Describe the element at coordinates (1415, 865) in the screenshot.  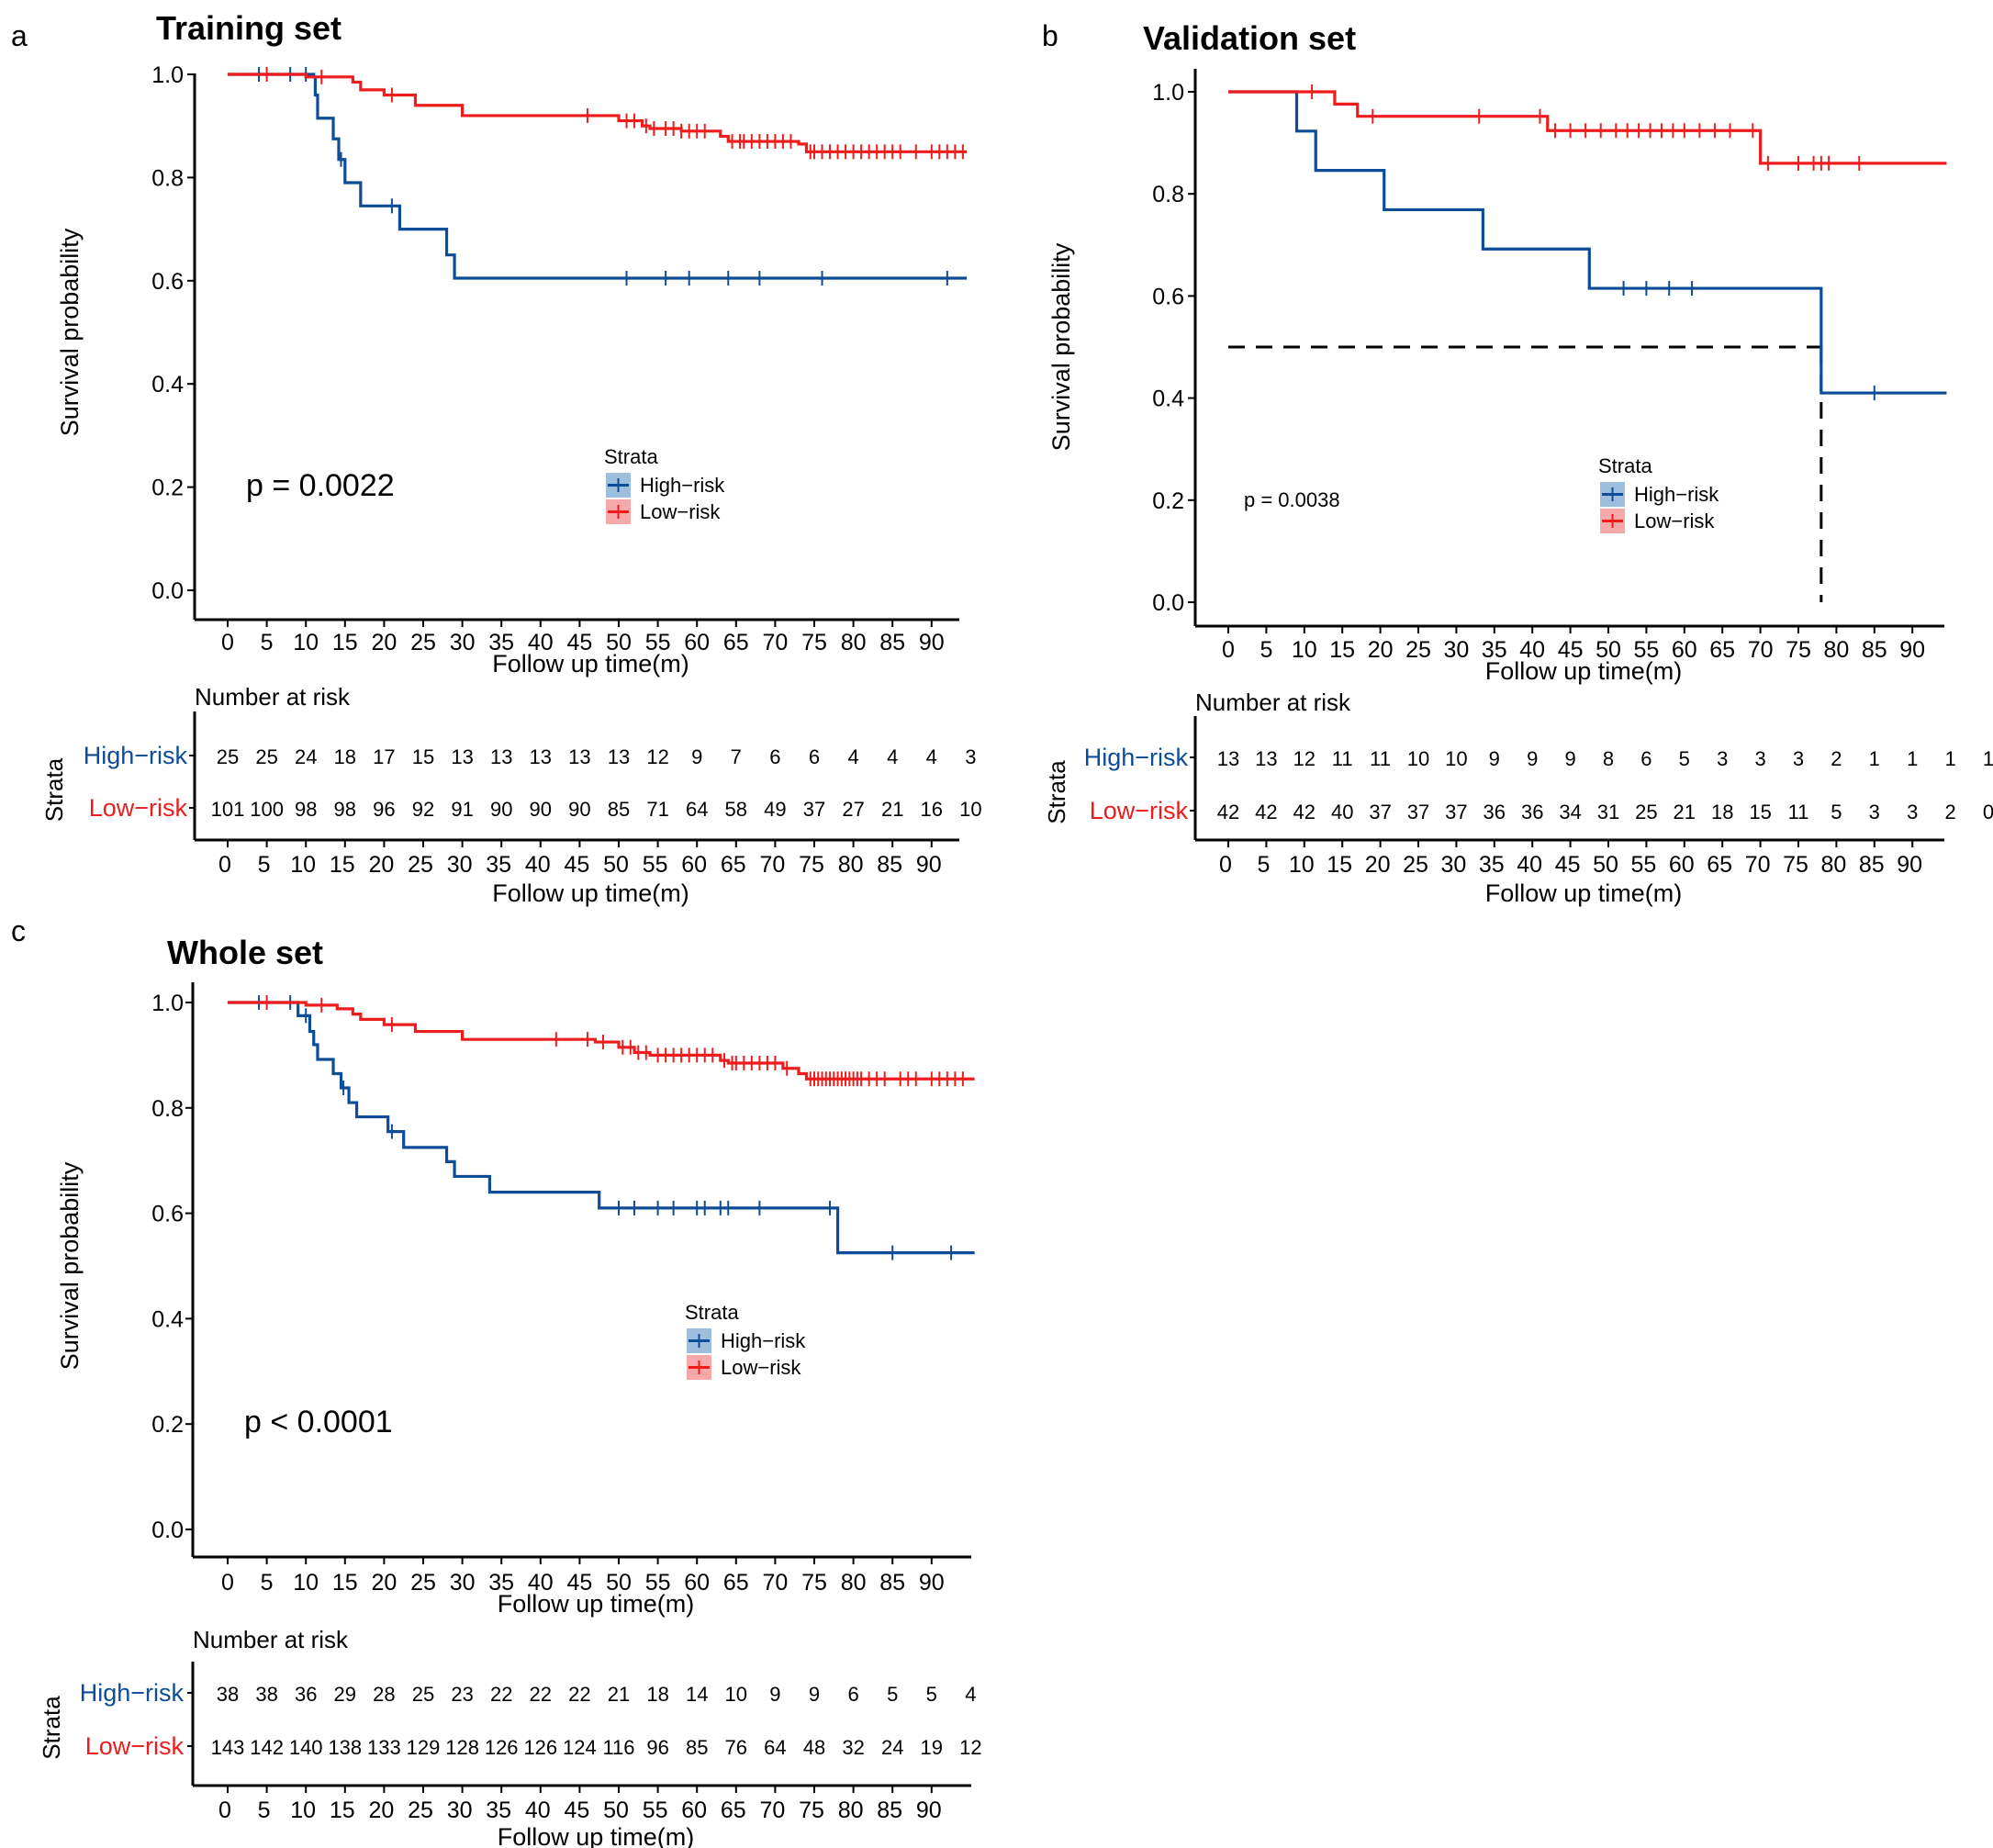
I see `risk-x-tick-label: 25` at that location.